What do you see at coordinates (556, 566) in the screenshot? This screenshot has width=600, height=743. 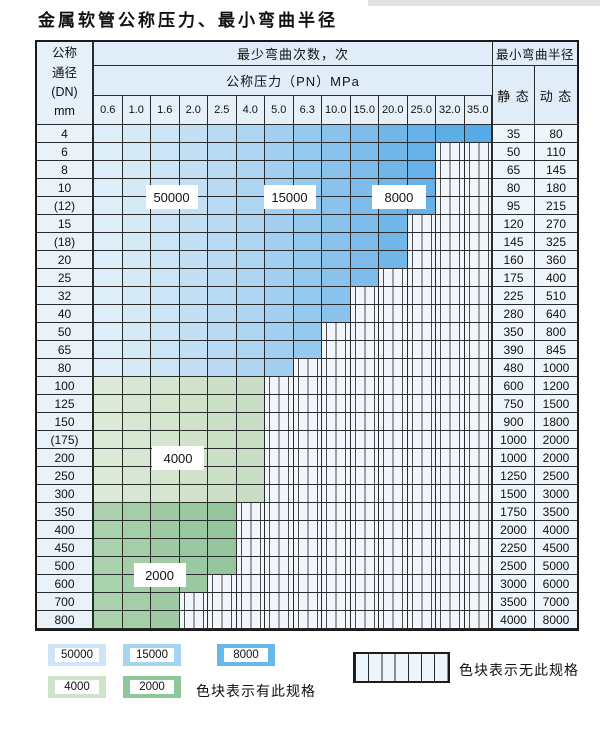 I see `dynamic-value-cell: 5000` at bounding box center [556, 566].